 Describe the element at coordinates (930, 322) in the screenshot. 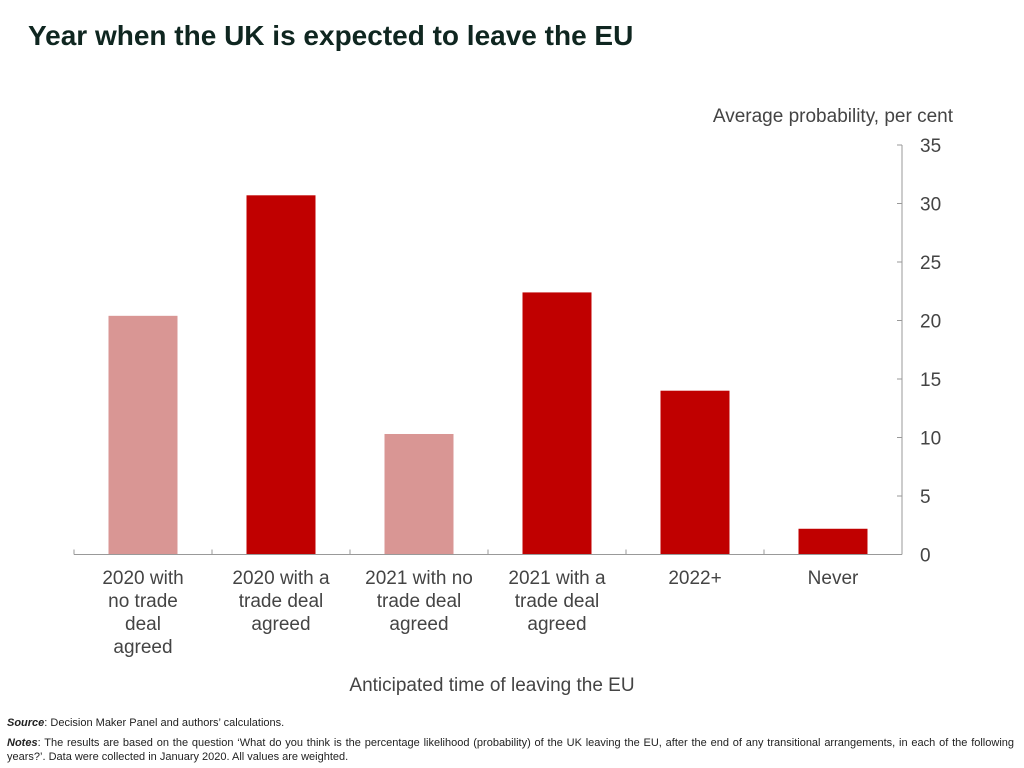

I see `y-tick-label: 20` at that location.